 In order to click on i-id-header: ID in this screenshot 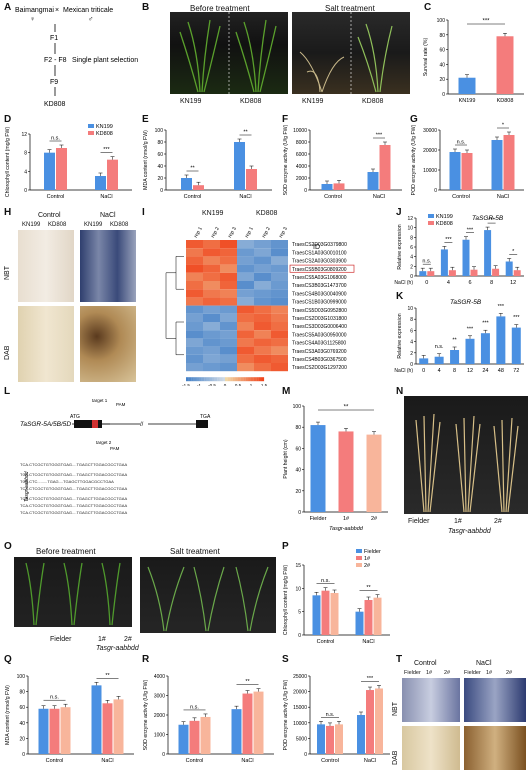, I will do `click(316, 247)`.